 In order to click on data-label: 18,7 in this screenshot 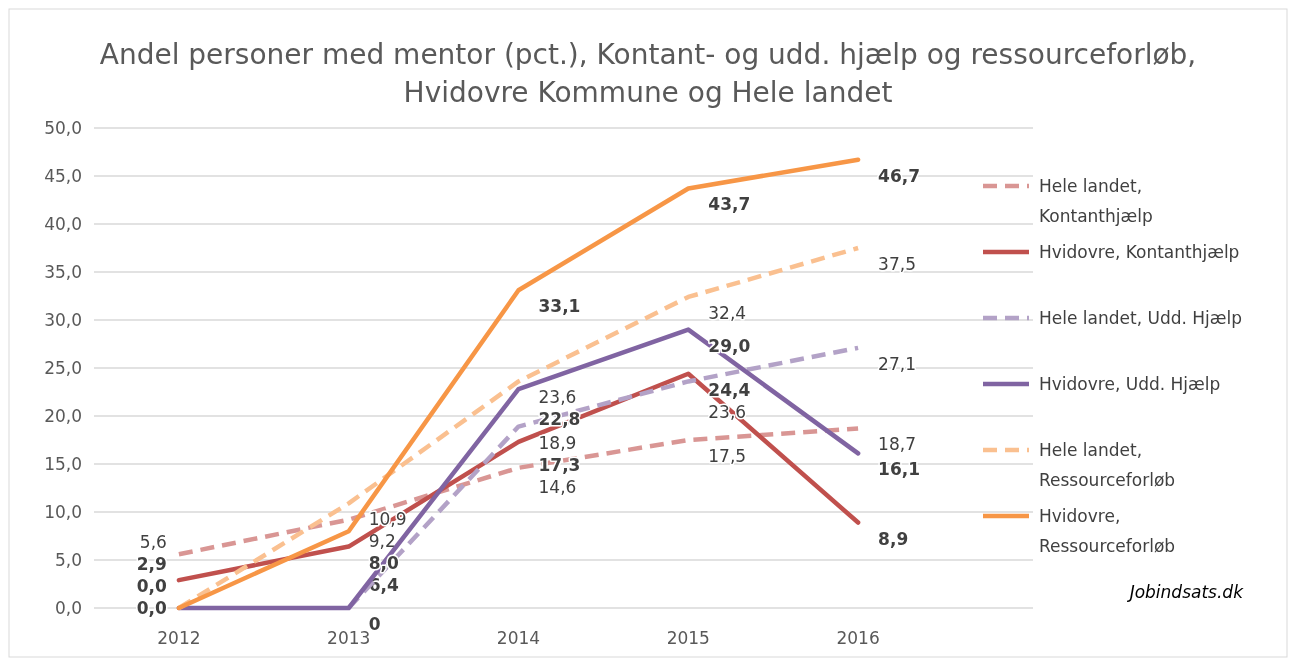, I will do `click(897, 444)`.